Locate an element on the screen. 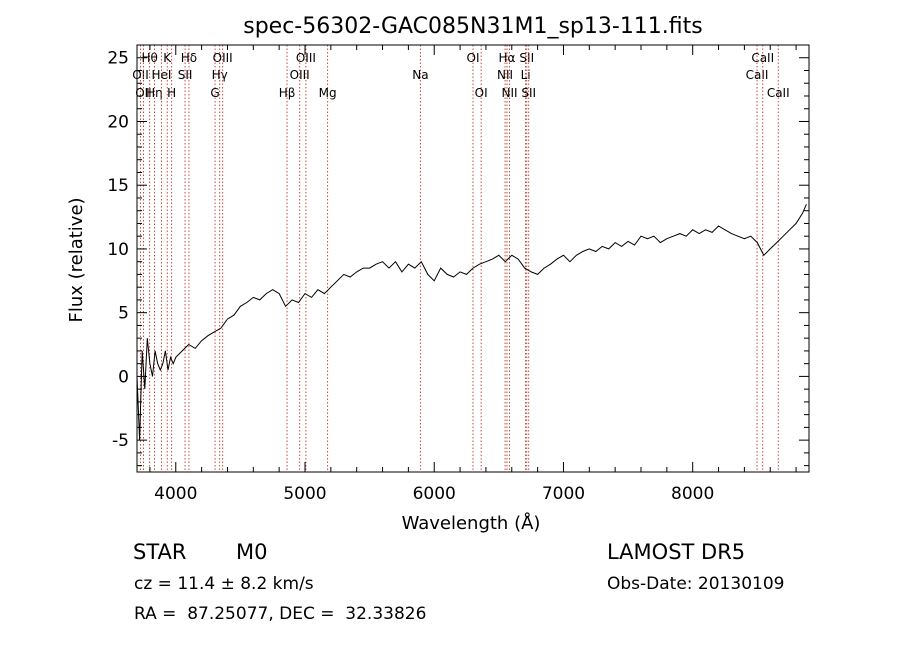 The height and width of the screenshot is (649, 900). spectral-line-label: K is located at coordinates (167, 58).